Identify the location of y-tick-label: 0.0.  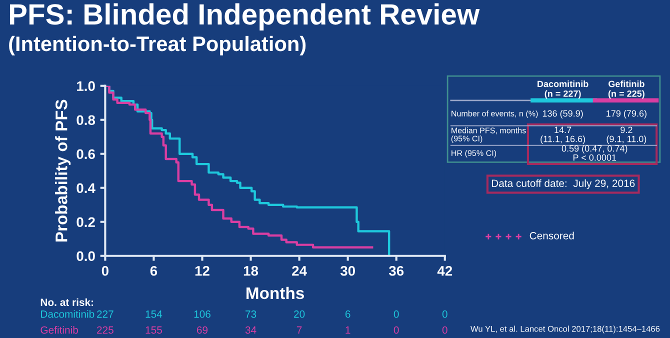
(85, 256).